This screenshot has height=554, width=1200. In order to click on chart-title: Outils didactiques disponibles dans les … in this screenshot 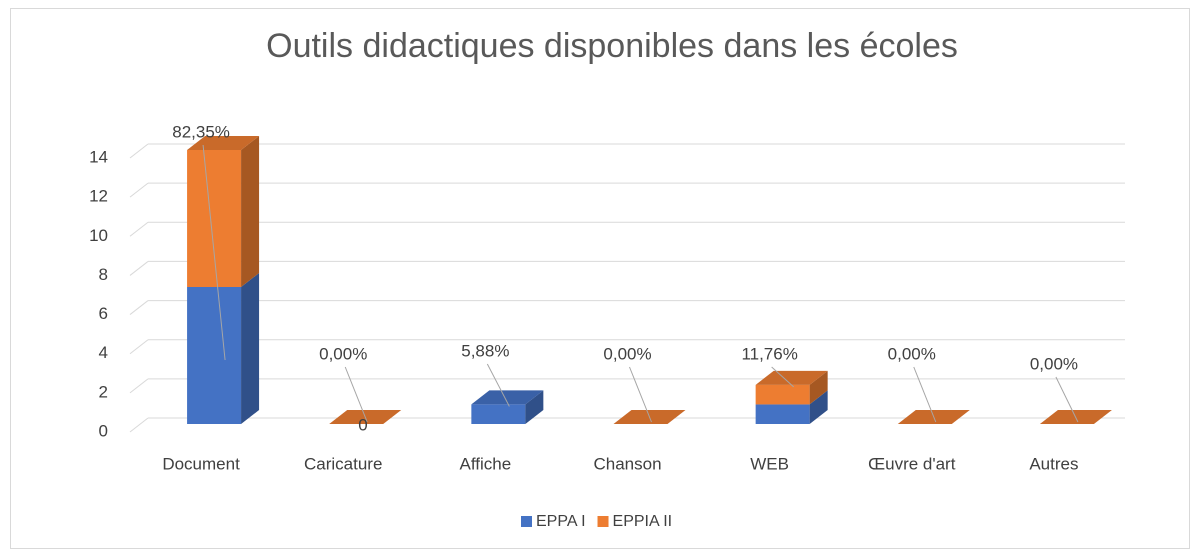, I will do `click(612, 46)`.